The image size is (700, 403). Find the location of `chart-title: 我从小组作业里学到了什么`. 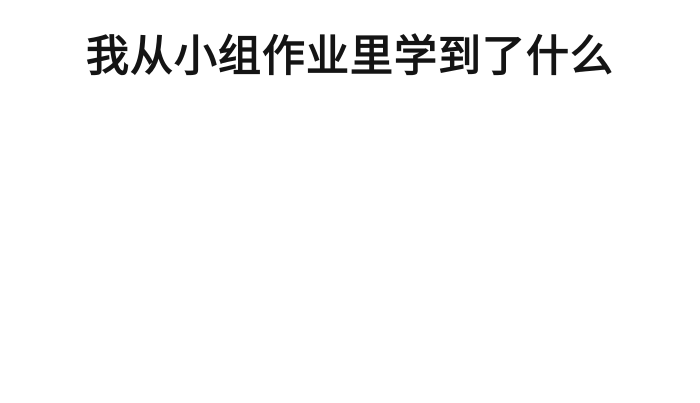

chart-title: 我从小组作业里学到了什么 is located at coordinates (350, 57).